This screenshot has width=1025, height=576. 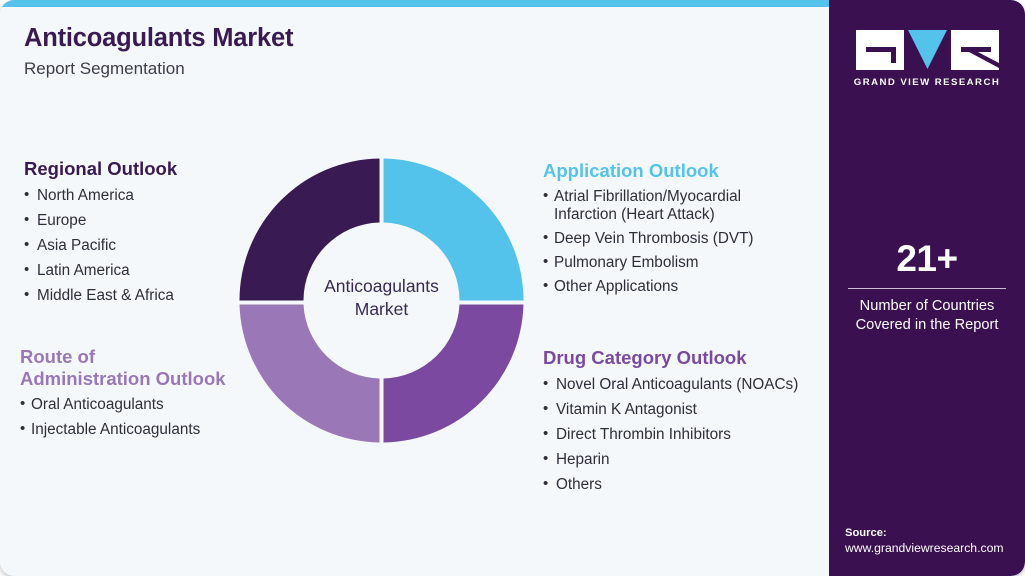 What do you see at coordinates (674, 384) in the screenshot?
I see `list-item: Novel Oral Anticoagulants (NOACs)` at bounding box center [674, 384].